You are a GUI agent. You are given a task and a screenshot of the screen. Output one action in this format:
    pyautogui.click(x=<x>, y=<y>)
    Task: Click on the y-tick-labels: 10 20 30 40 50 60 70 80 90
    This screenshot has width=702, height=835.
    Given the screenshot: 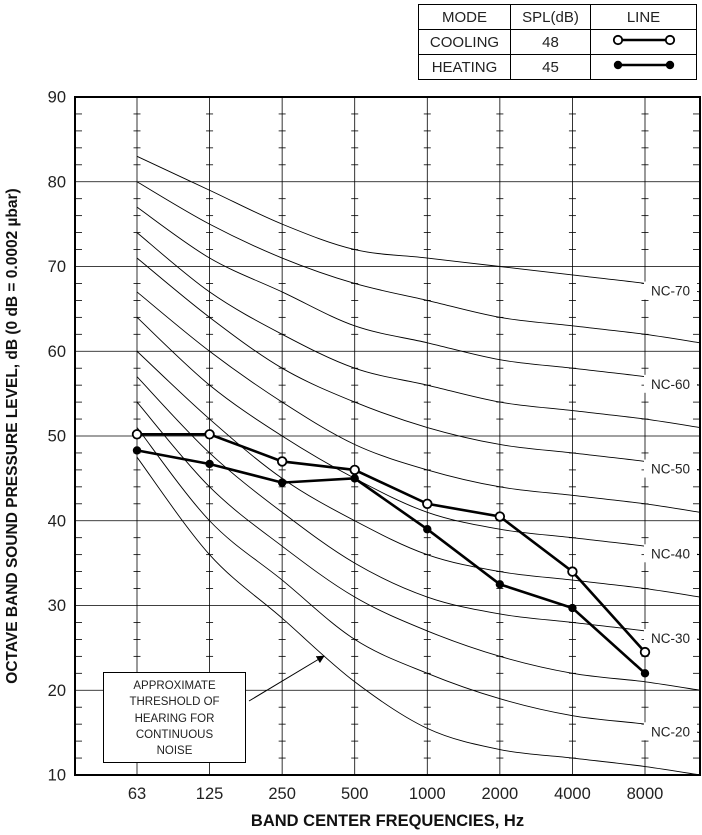 What is the action you would take?
    pyautogui.click(x=57, y=437)
    